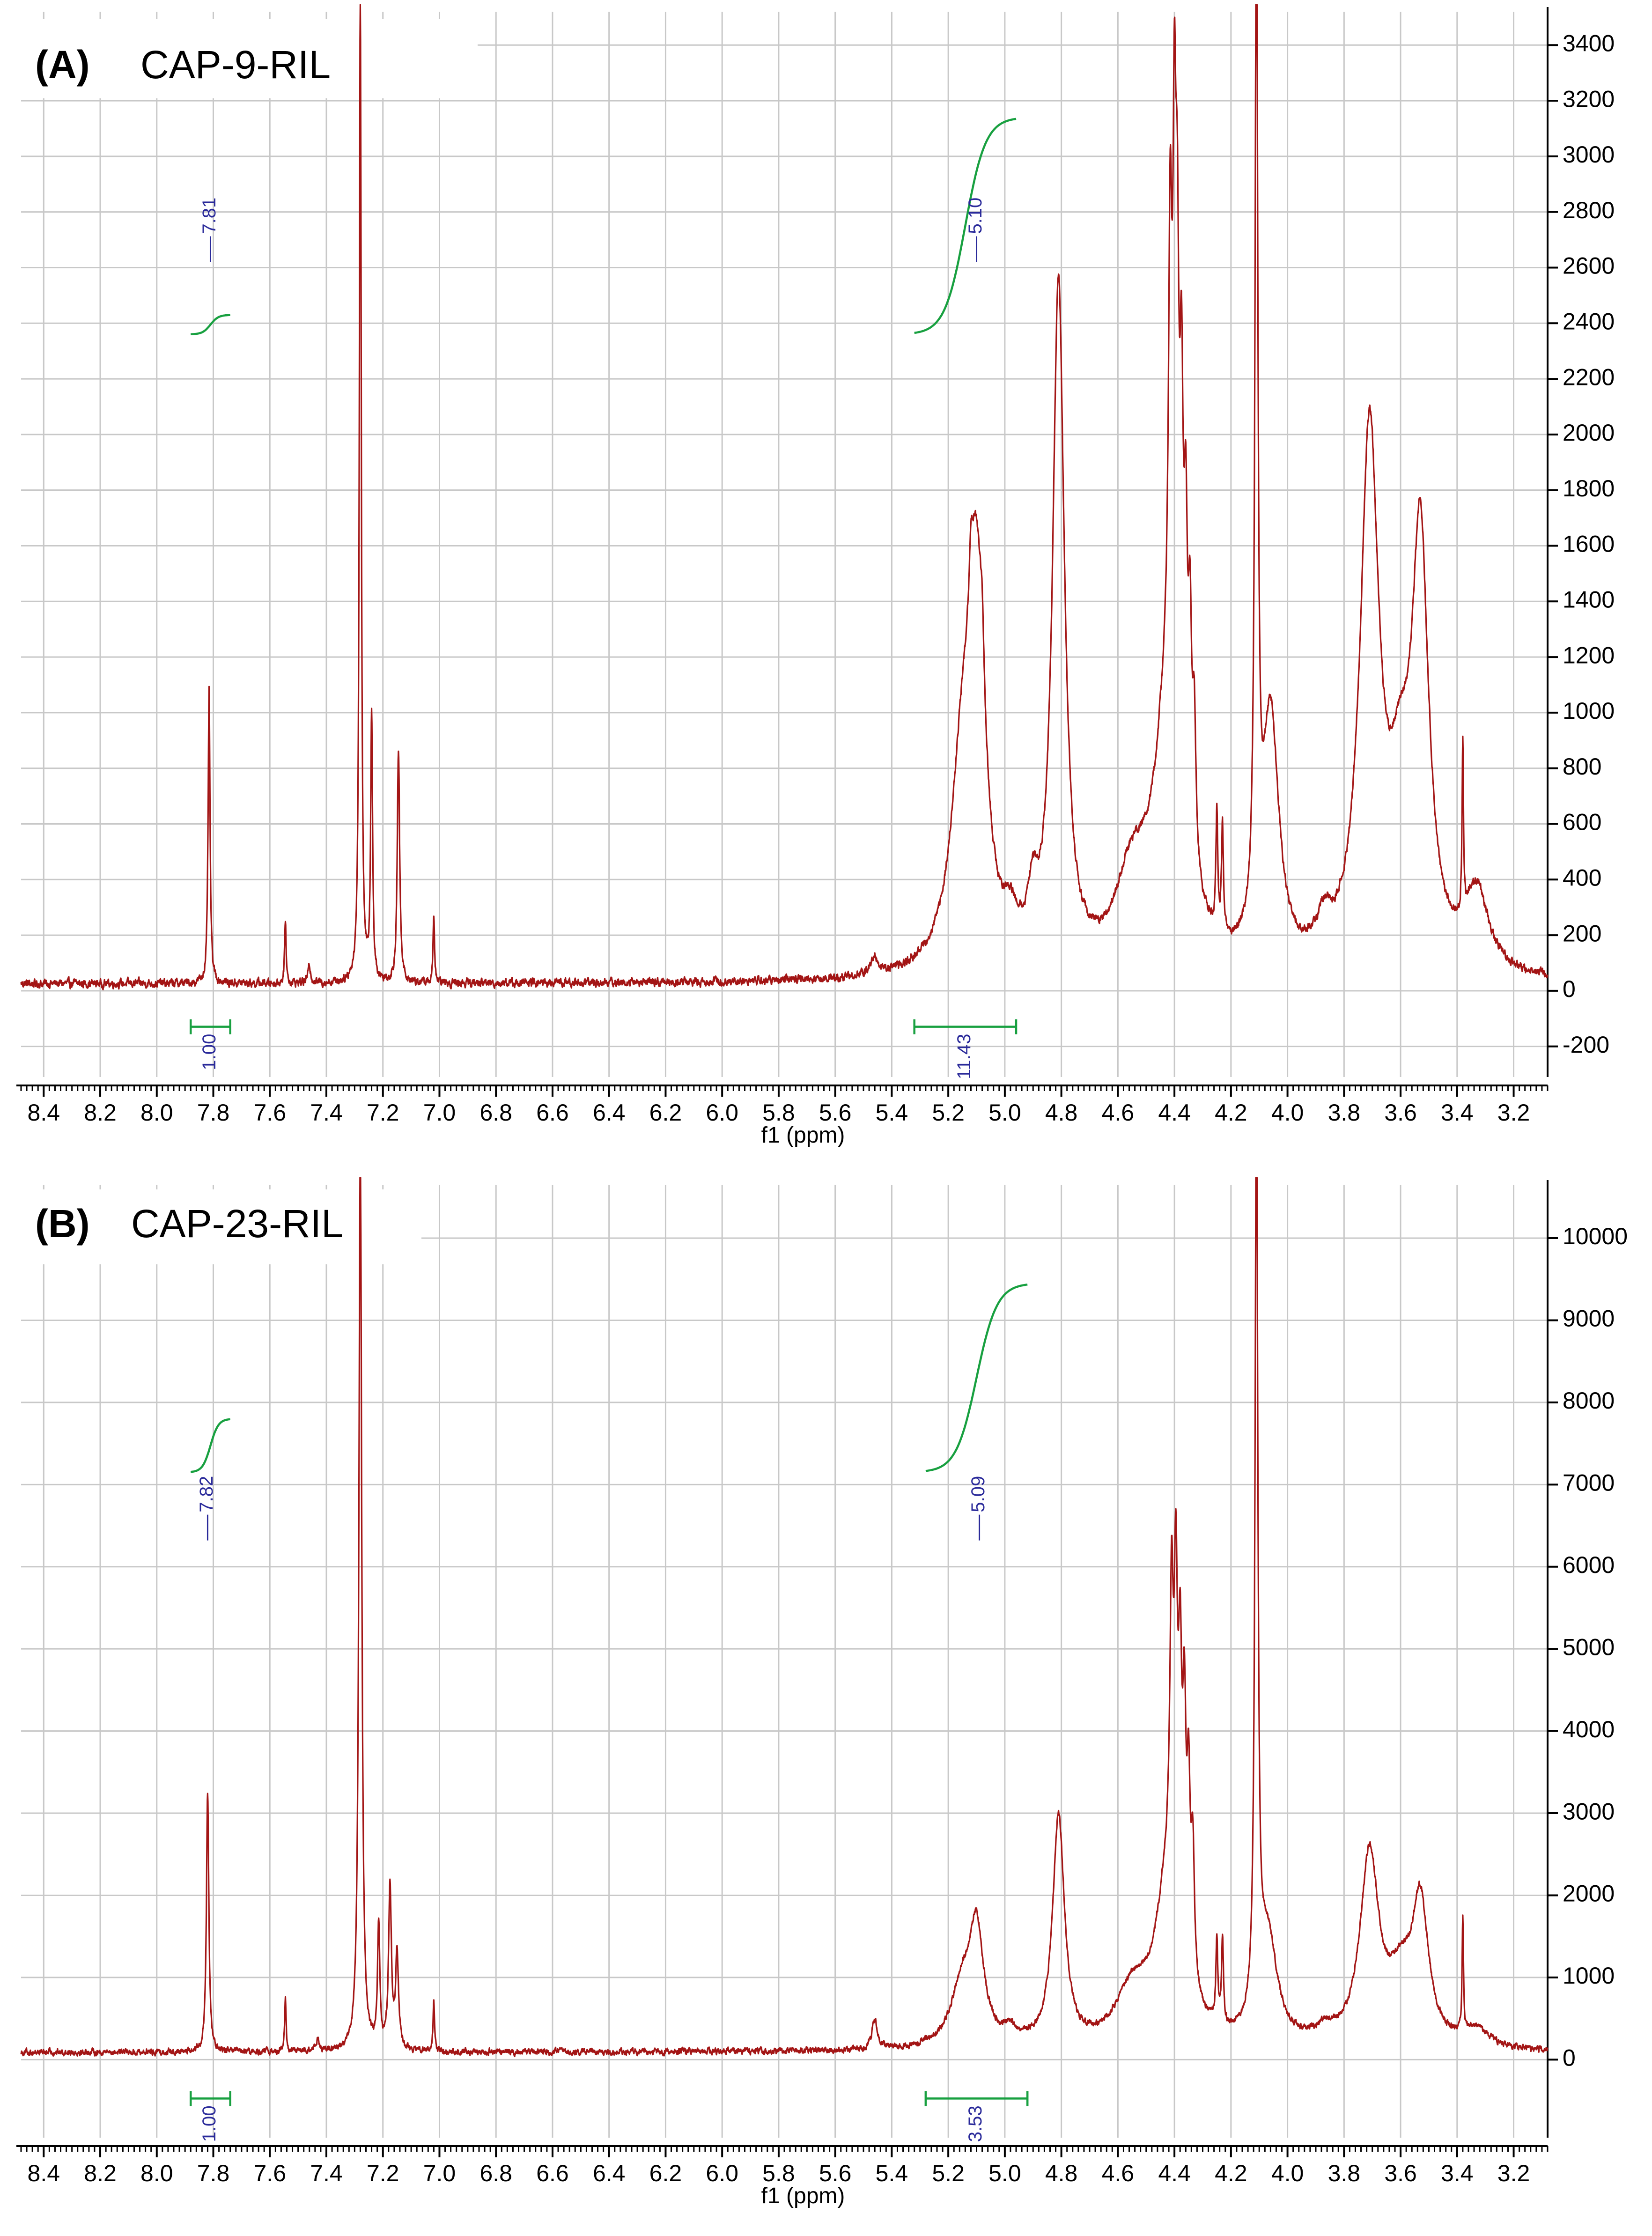 This screenshot has height=2236, width=1652. What do you see at coordinates (62, 65) in the screenshot?
I see `panel-letter: (A)` at bounding box center [62, 65].